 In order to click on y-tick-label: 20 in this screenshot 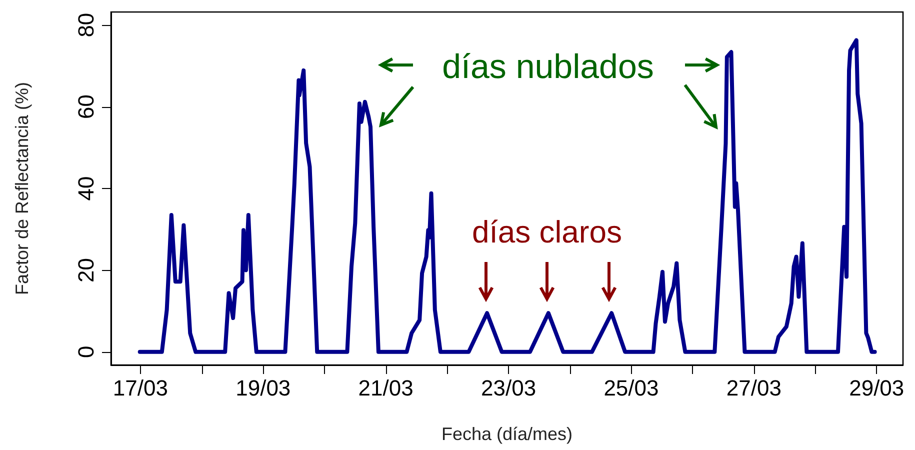, I will do `click(86, 270)`.